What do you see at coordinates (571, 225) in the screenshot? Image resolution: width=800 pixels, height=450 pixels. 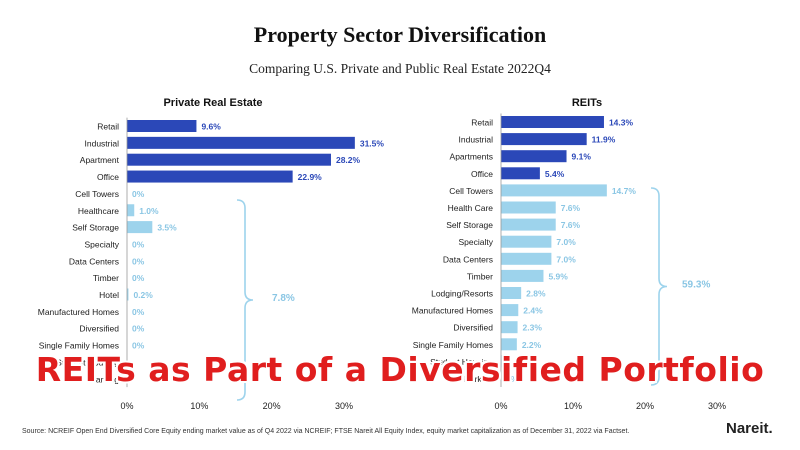 I see `data-label: 7.6%` at bounding box center [571, 225].